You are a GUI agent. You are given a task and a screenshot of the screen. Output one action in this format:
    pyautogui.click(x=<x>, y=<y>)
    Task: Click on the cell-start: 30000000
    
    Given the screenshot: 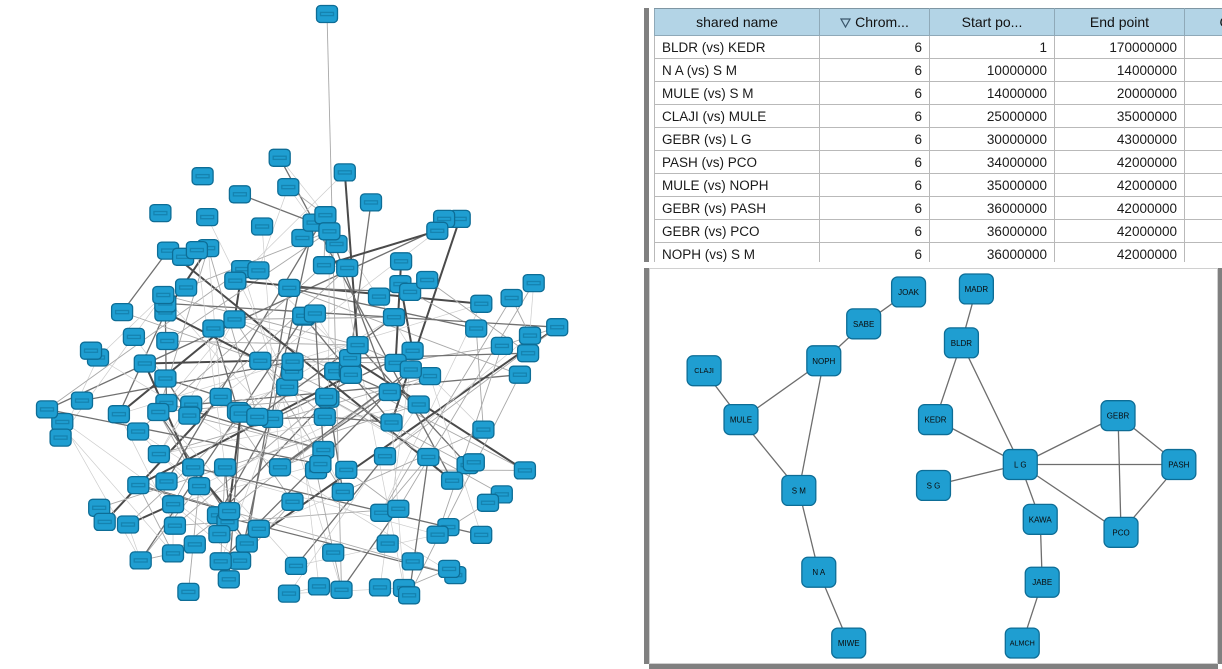 What is the action you would take?
    pyautogui.click(x=992, y=139)
    